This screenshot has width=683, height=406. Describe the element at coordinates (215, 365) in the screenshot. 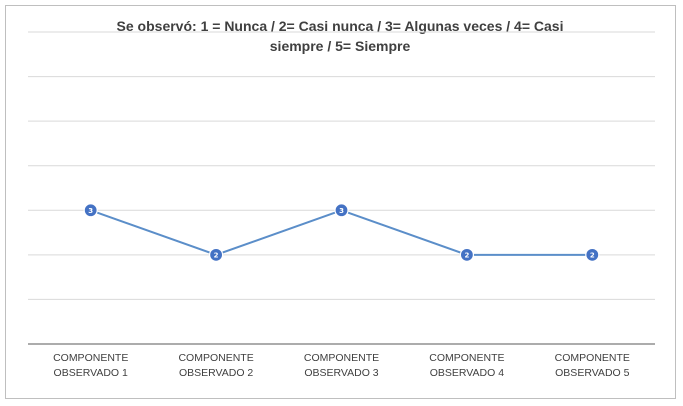

I see `x-tick-label: COMPONENTE OBSERVADO 2` at that location.